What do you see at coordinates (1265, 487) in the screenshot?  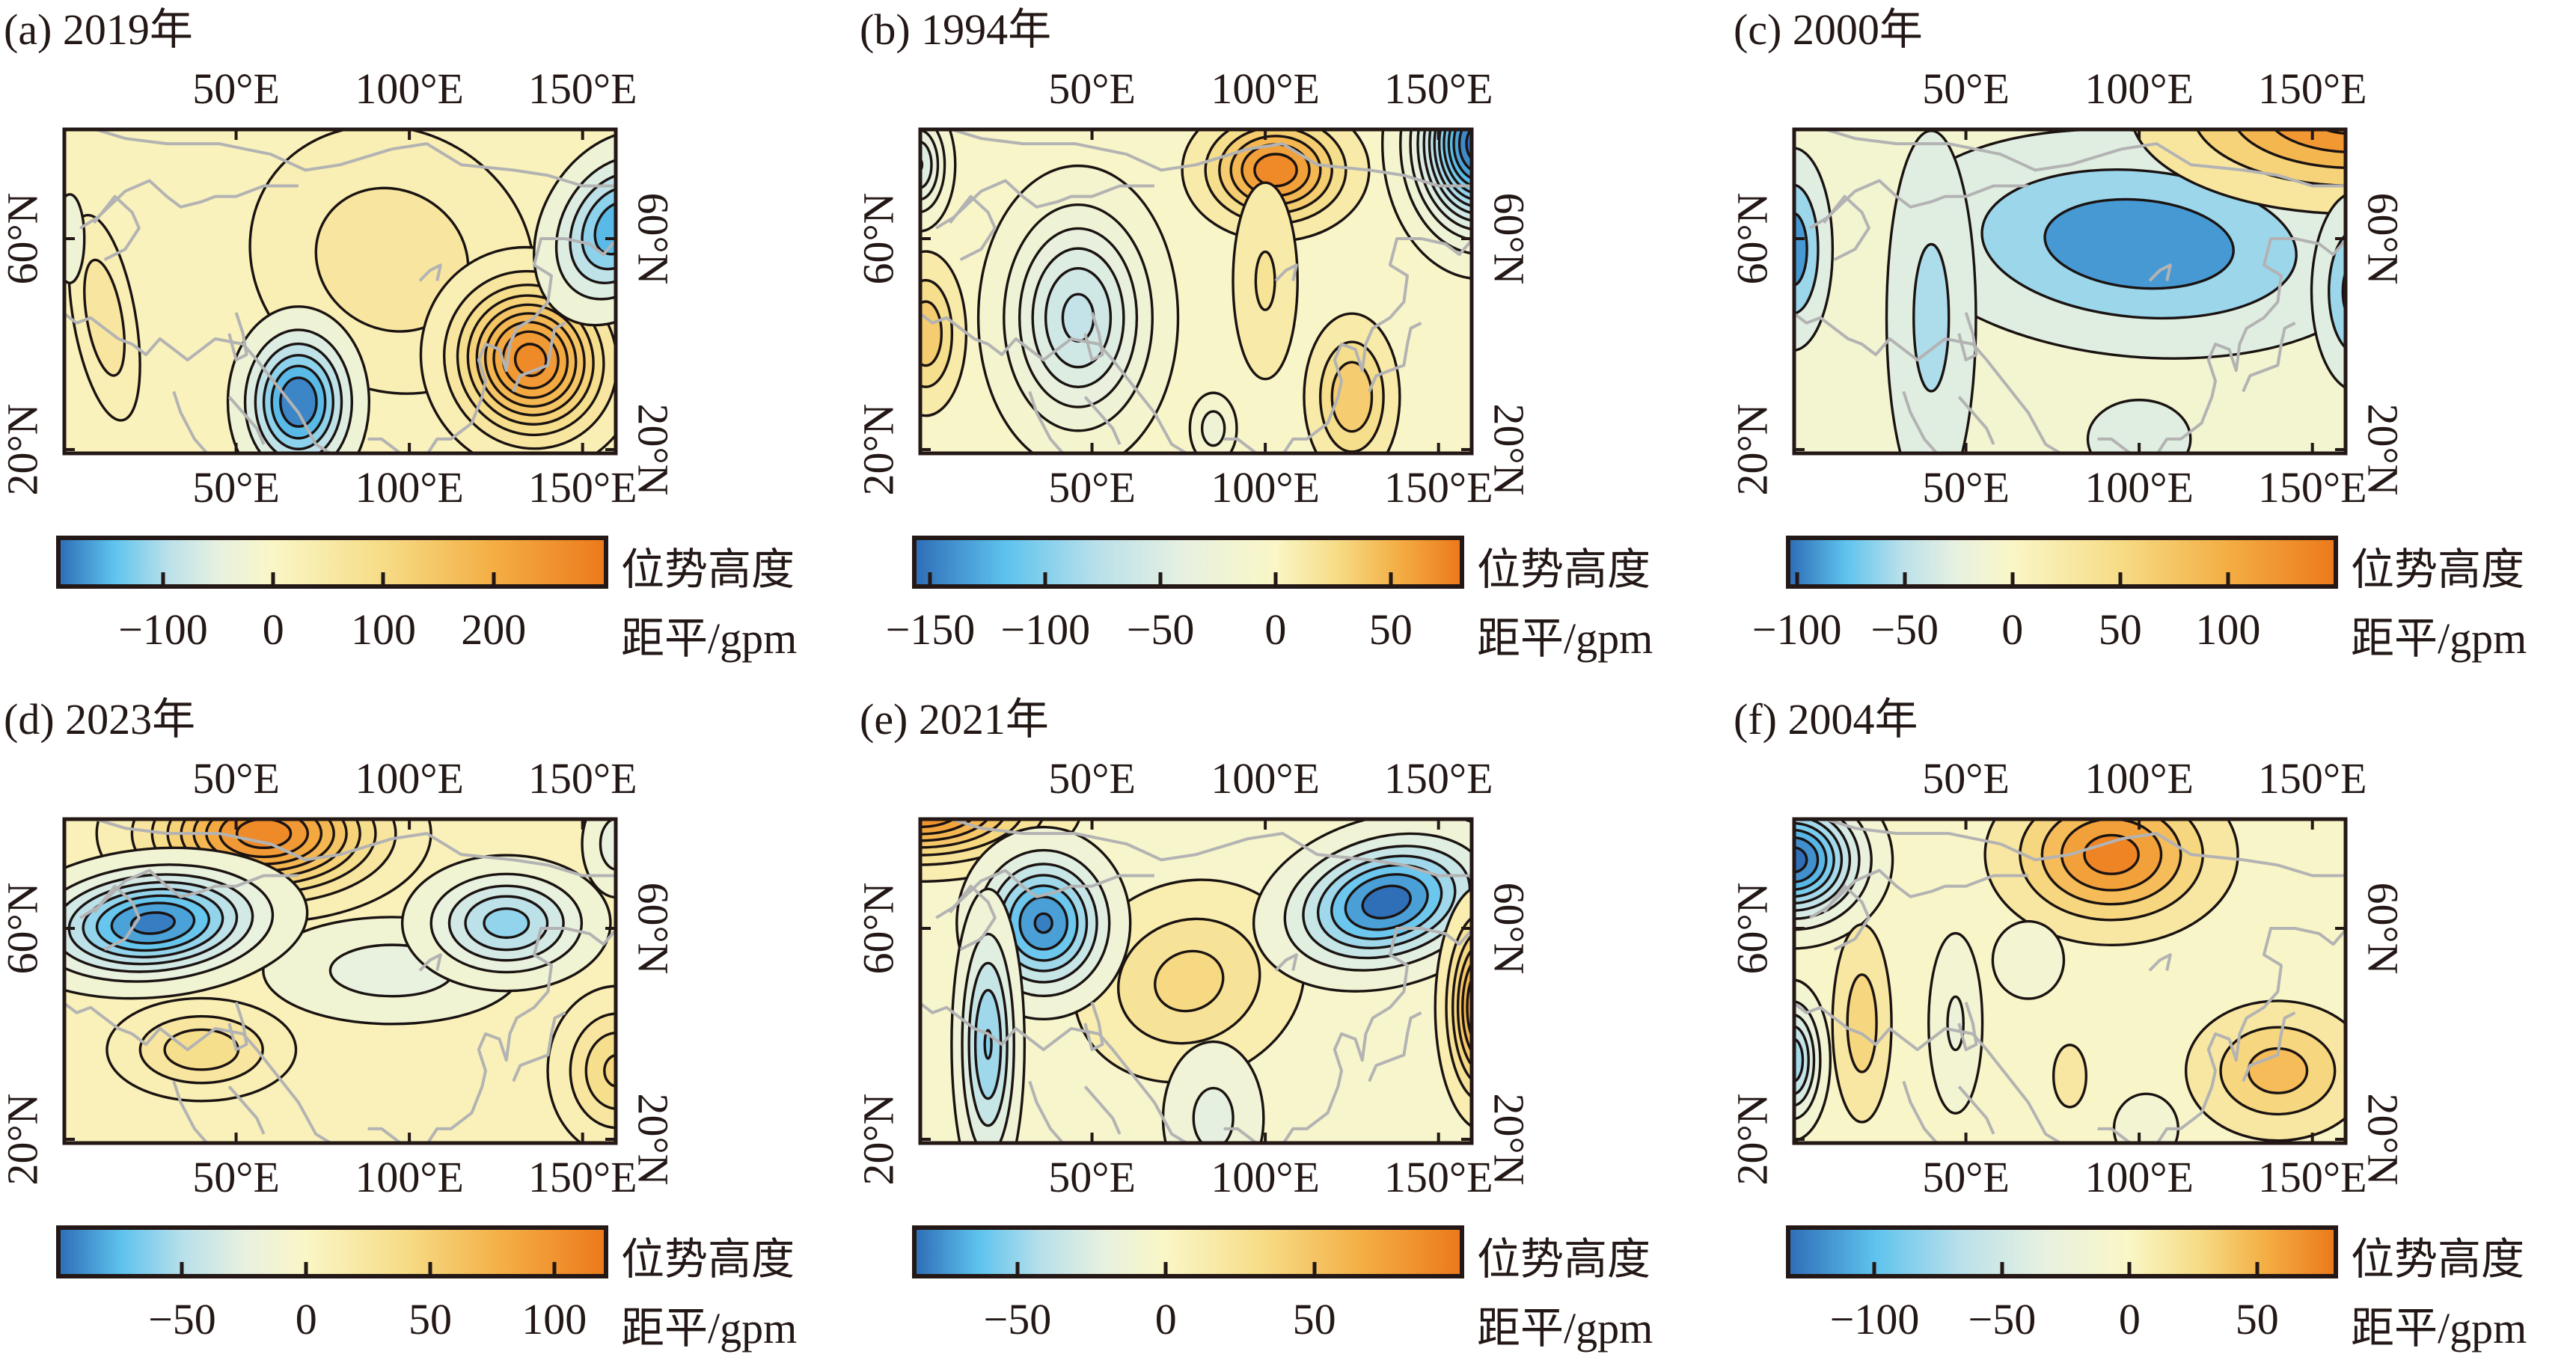 I see `lon-tick-label-bottom: 100°E` at bounding box center [1265, 487].